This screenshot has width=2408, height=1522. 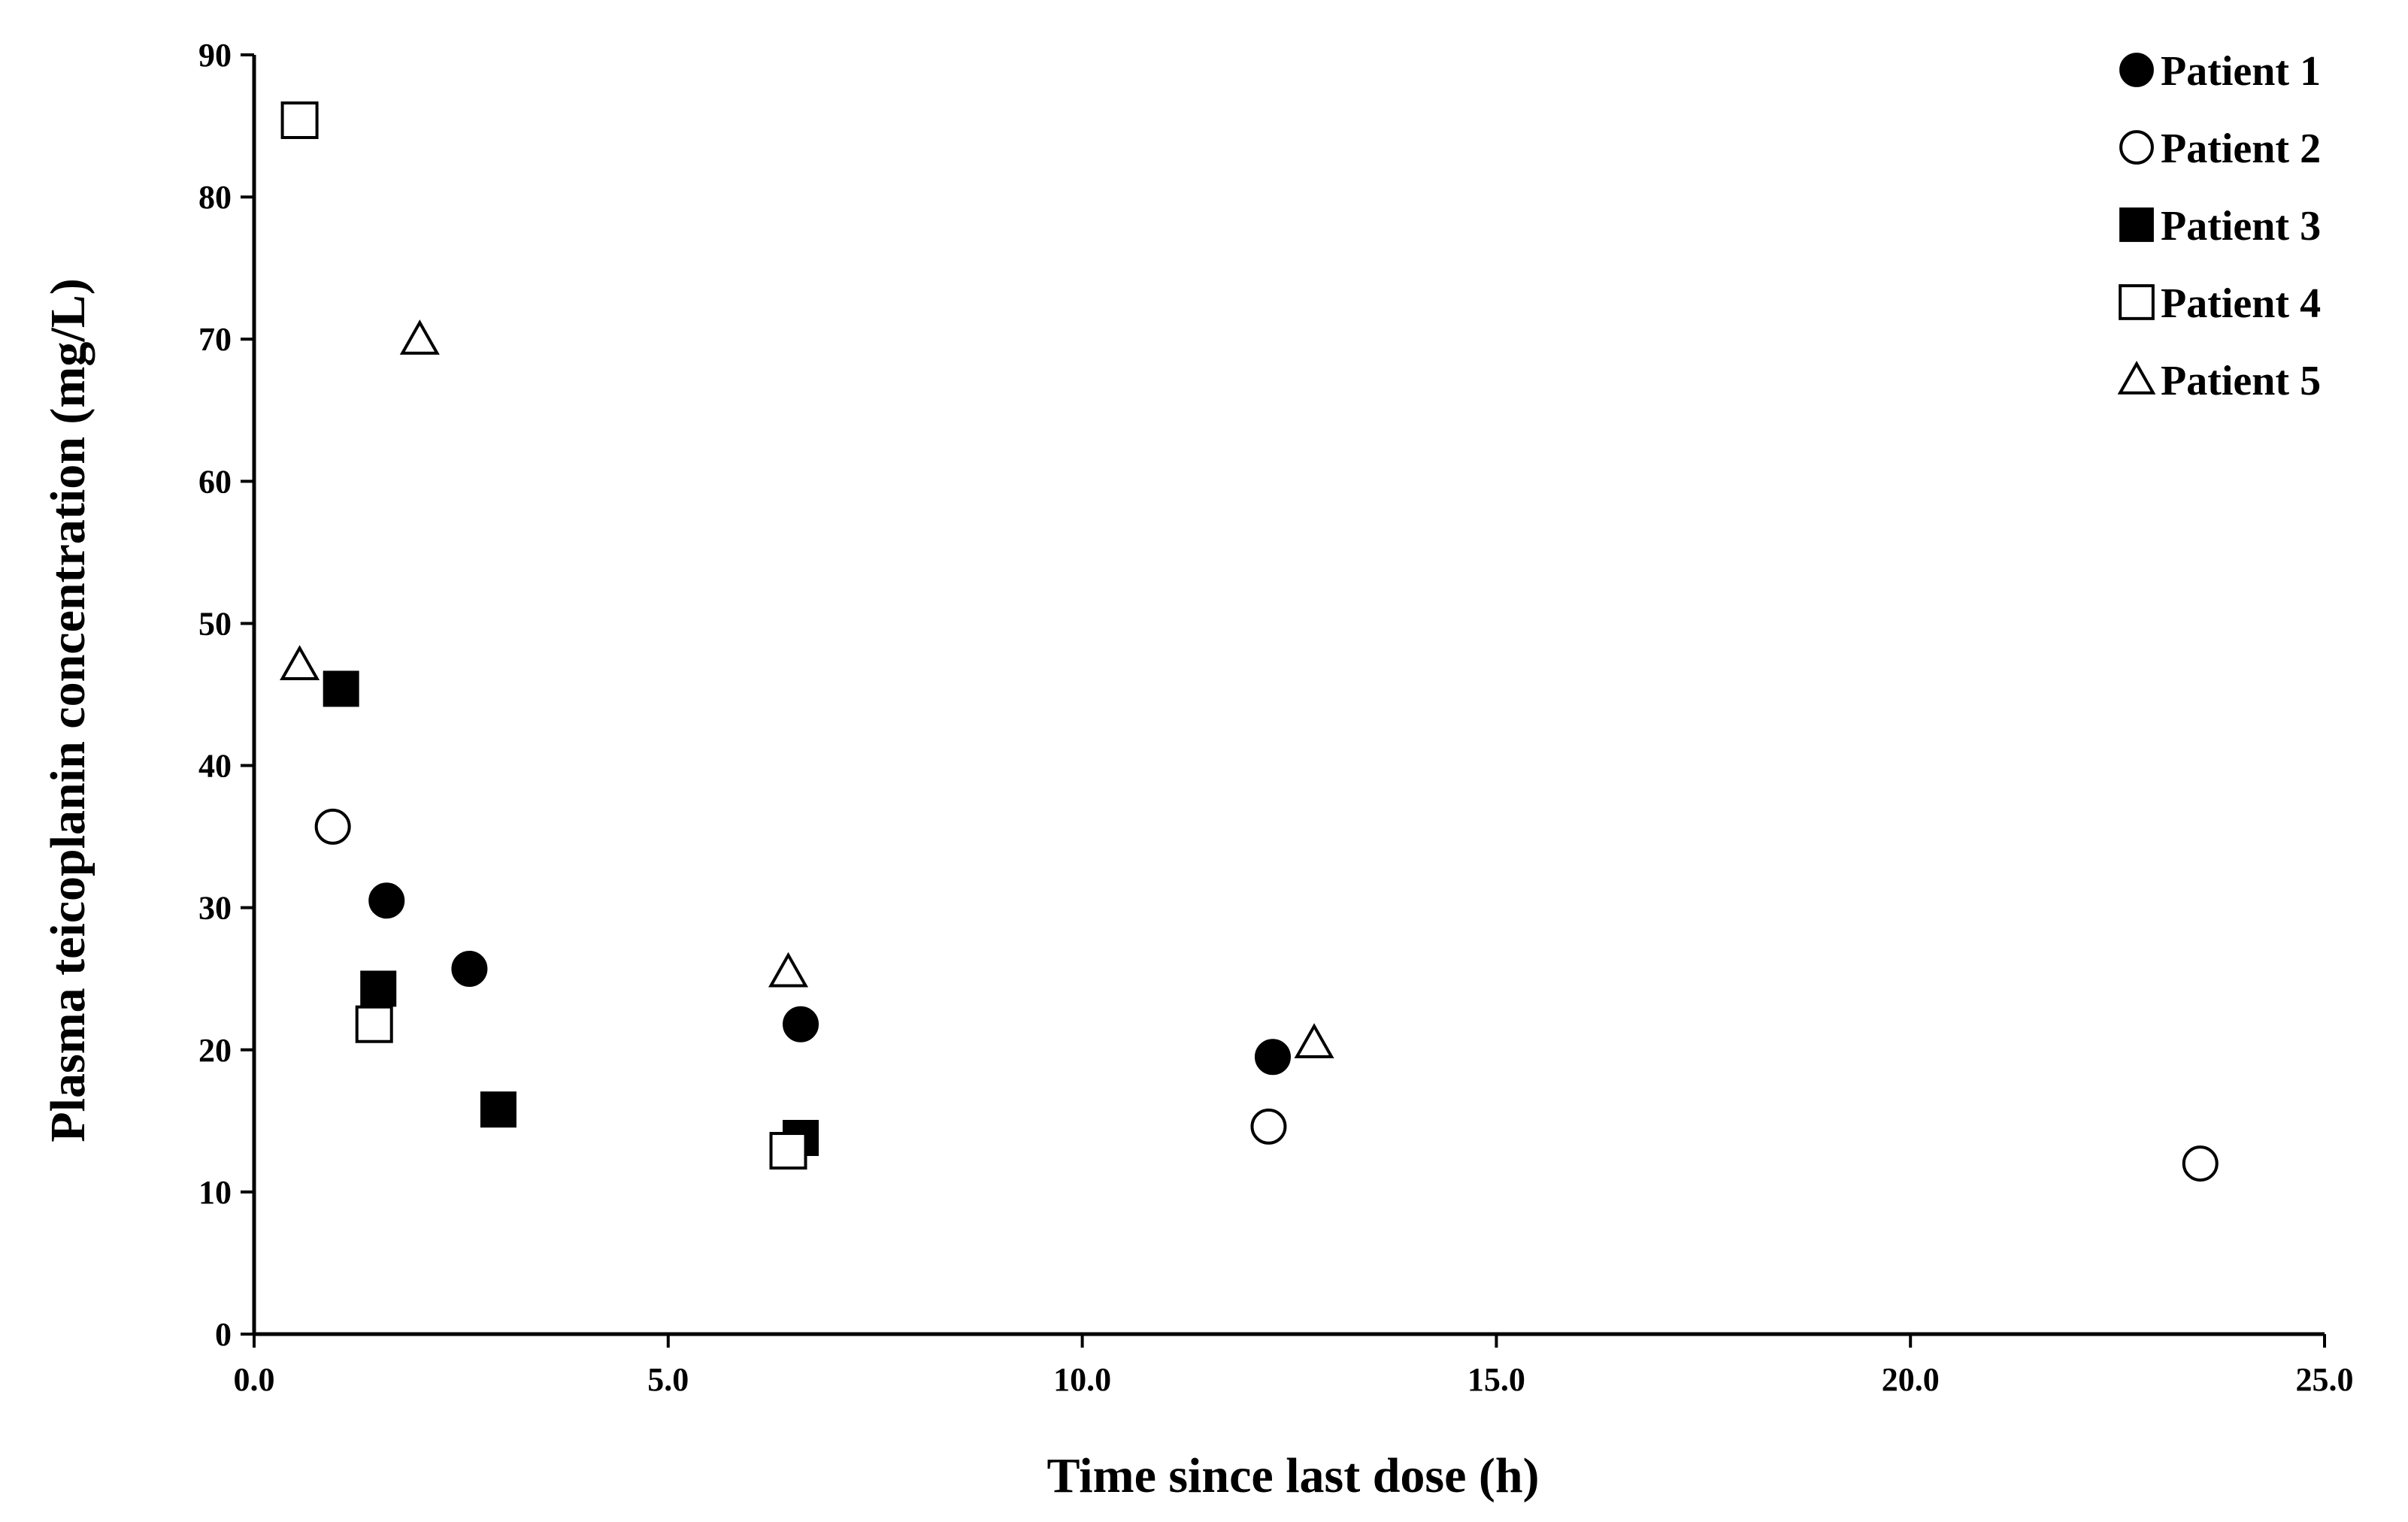 What do you see at coordinates (2241, 381) in the screenshot?
I see `legend-label-patient-5: Patient 5` at bounding box center [2241, 381].